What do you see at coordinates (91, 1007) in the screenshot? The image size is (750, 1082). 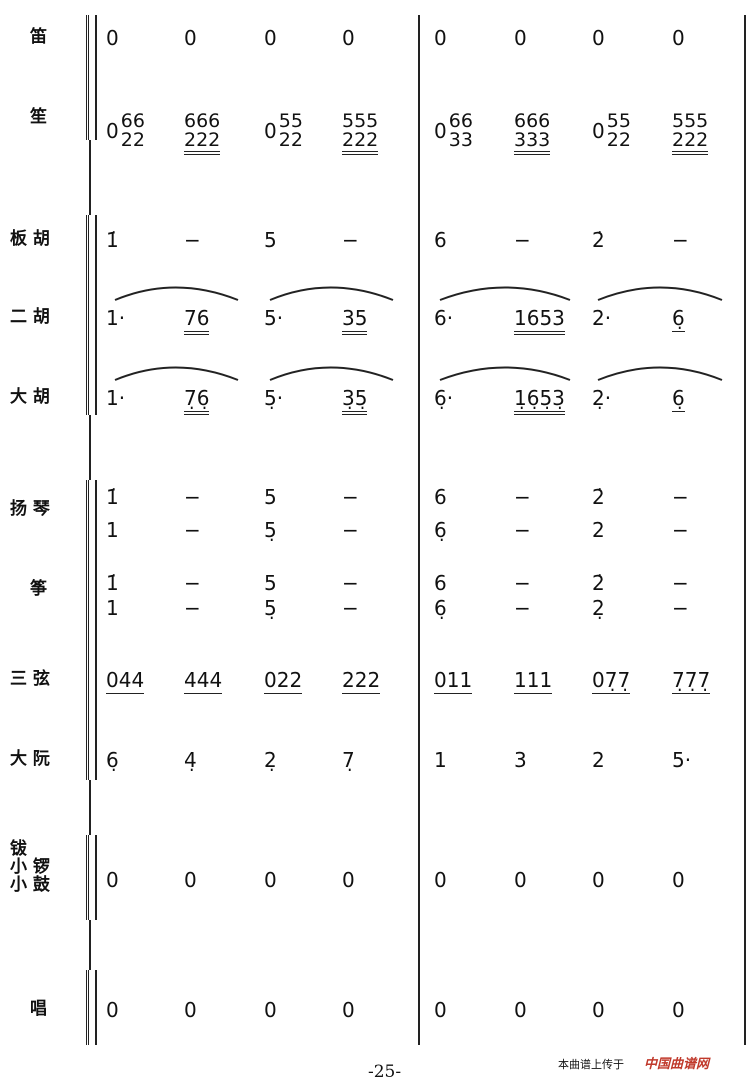 I see `group-bracket-voice` at bounding box center [91, 1007].